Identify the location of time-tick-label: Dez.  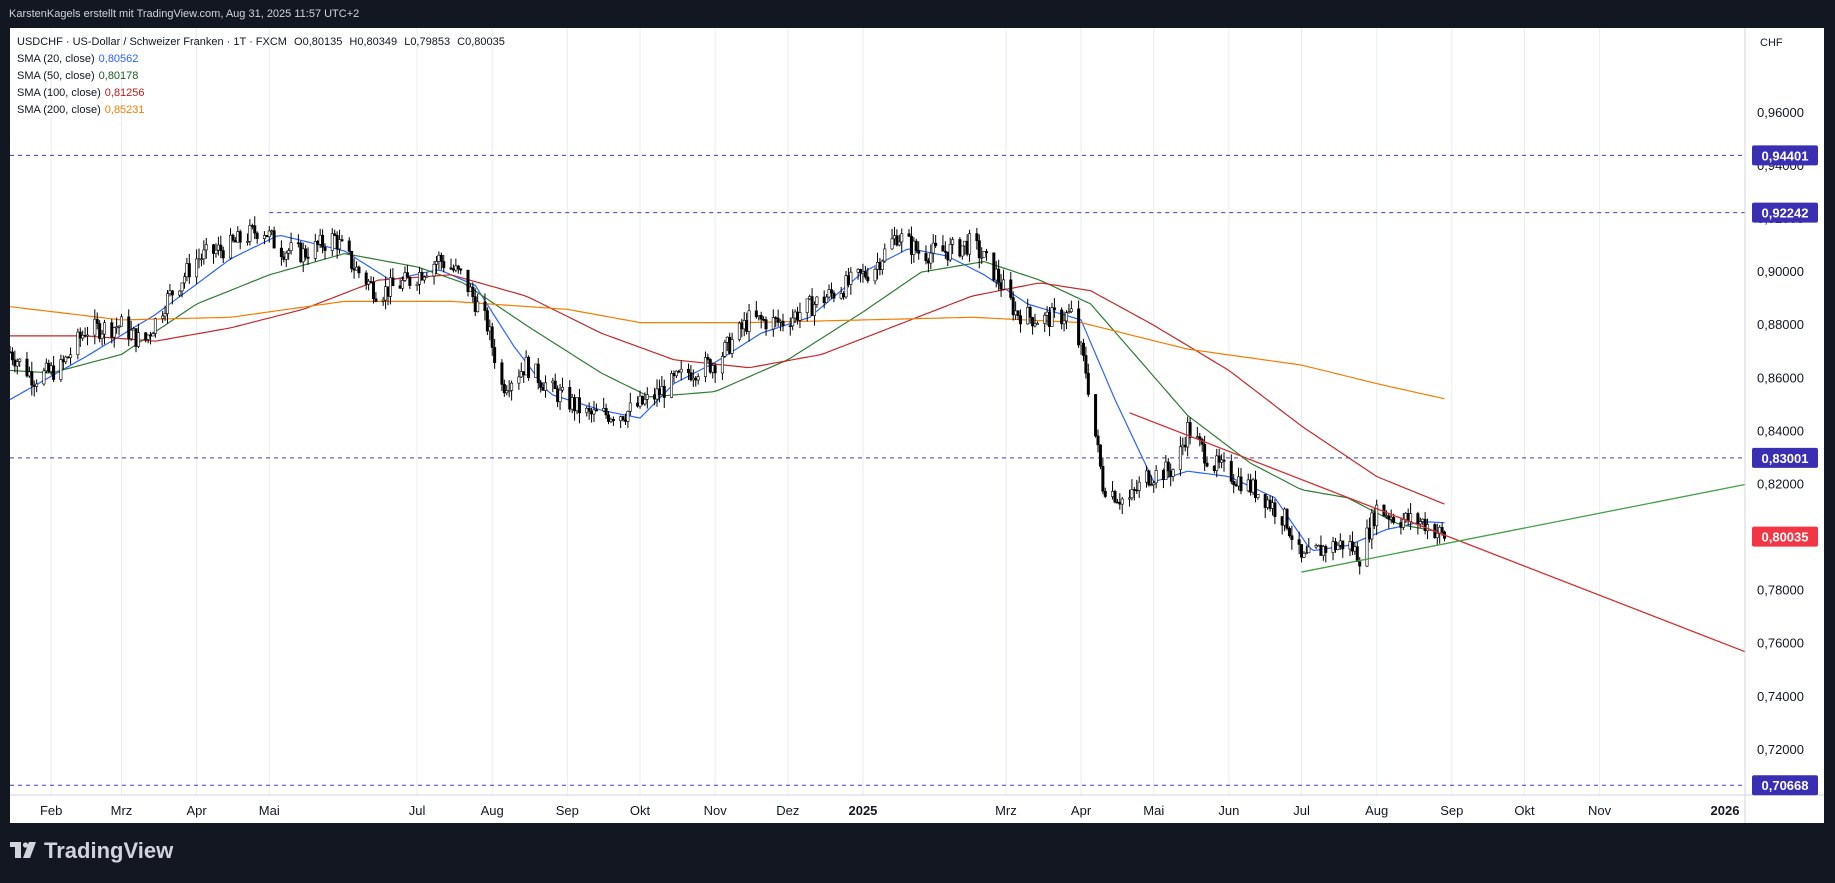
(787, 810).